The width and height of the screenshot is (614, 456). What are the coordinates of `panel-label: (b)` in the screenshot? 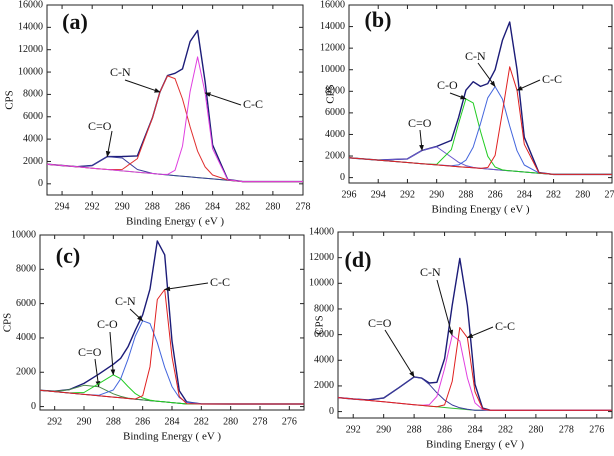 It's located at (378, 19).